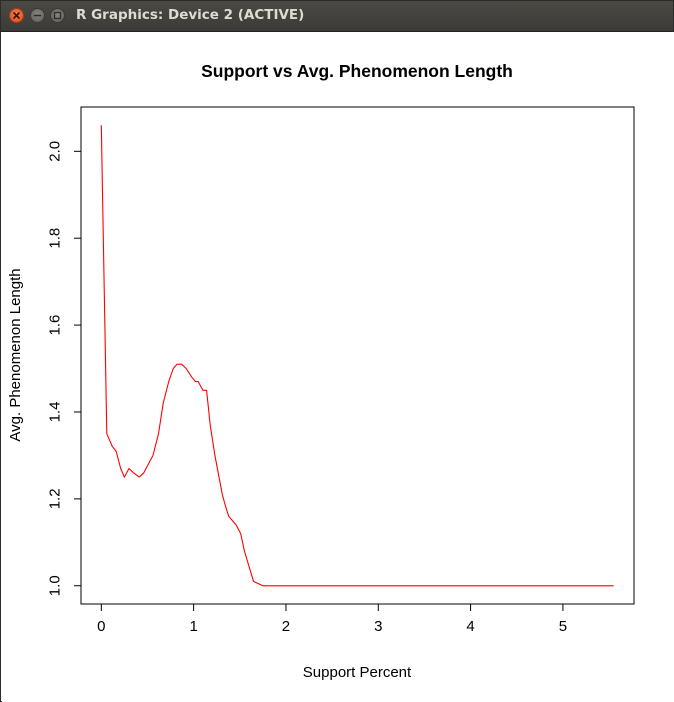 The image size is (674, 702). I want to click on maximize-window-button, so click(57, 15).